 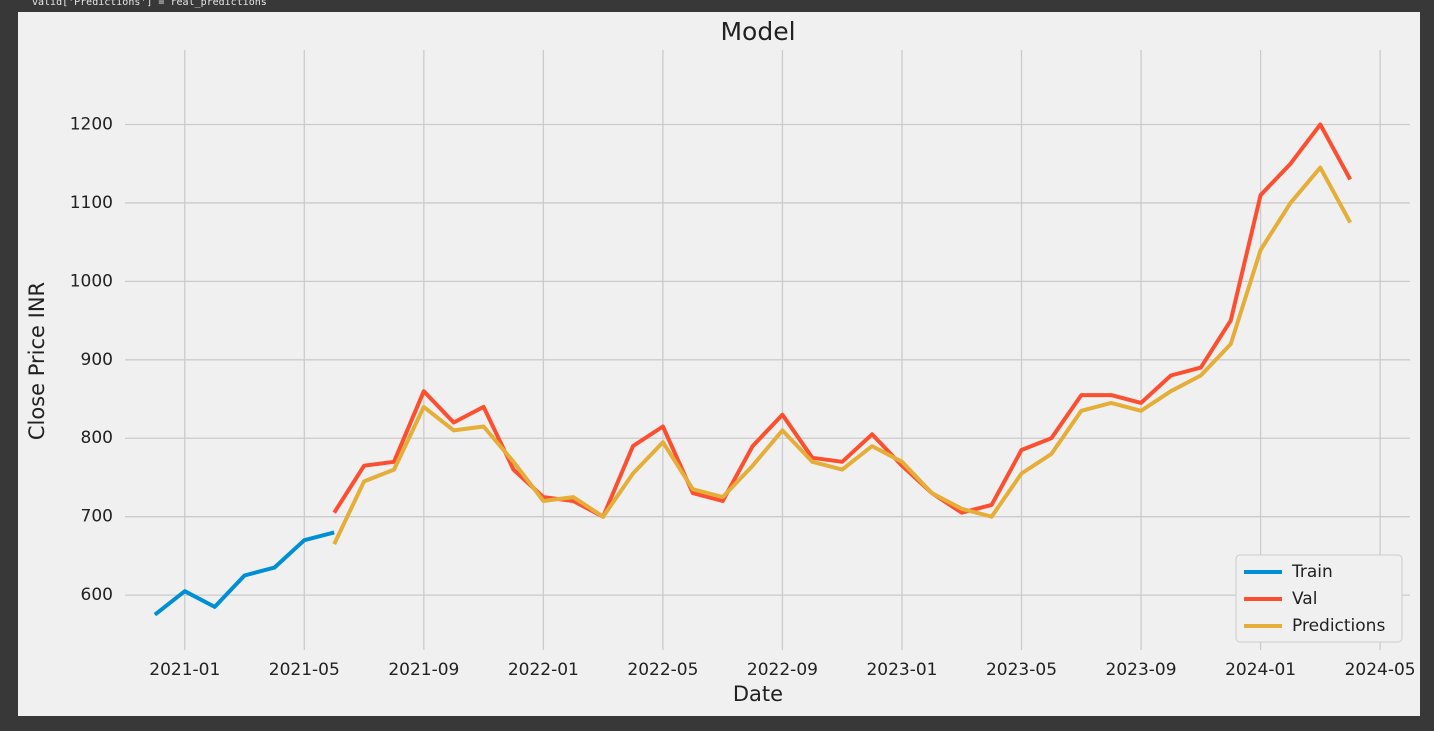 I want to click on legend-box, so click(x=1319, y=598).